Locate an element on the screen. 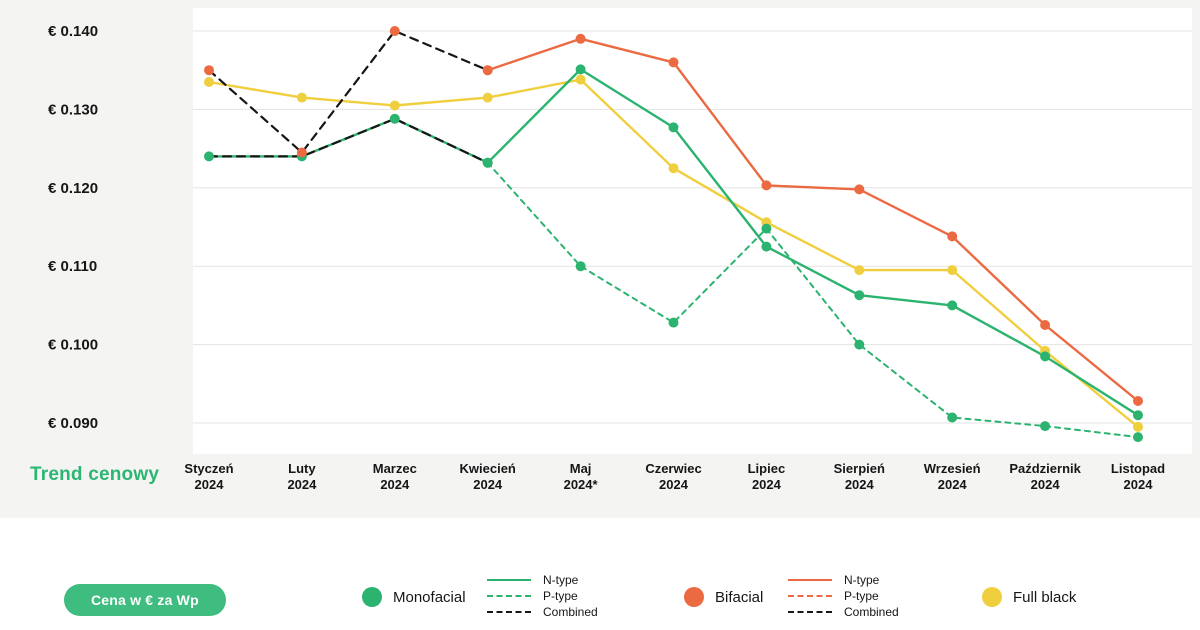  monofacial-ptype-label: P-type is located at coordinates (560, 596).